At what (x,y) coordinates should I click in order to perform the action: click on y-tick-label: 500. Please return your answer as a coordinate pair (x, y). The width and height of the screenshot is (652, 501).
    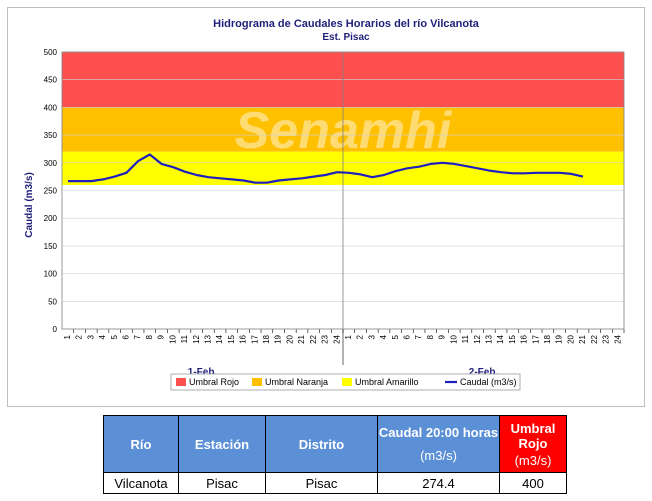
    Looking at the image, I should click on (51, 52).